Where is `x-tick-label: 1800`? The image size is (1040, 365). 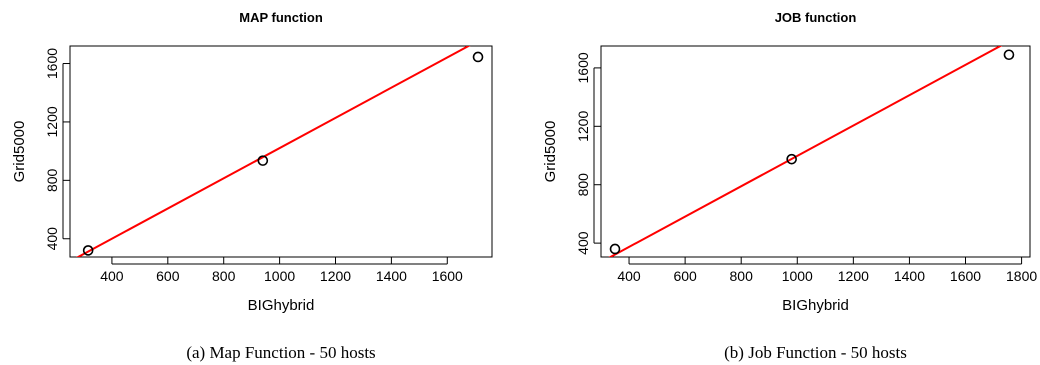
x-tick-label: 1800 is located at coordinates (1021, 276).